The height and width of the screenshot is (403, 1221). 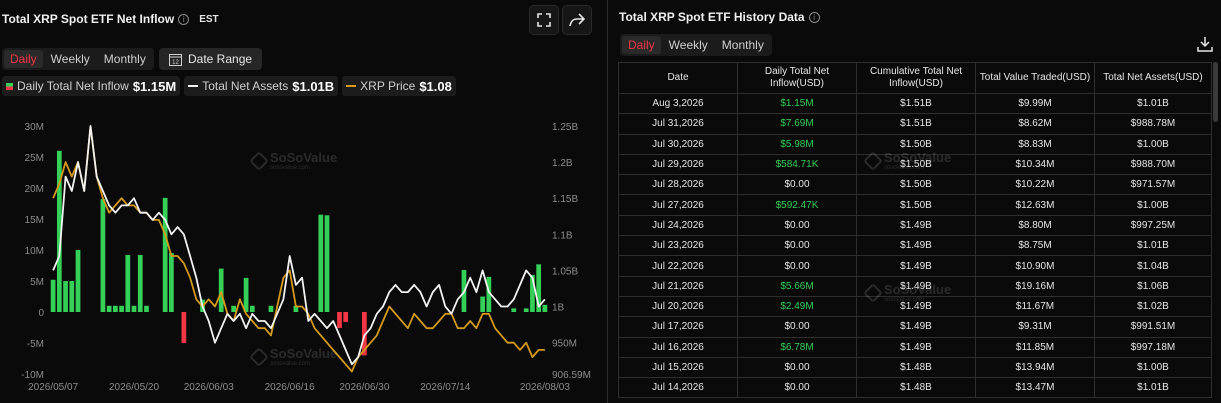 What do you see at coordinates (1035, 185) in the screenshot?
I see `table-cell: $10.22M` at bounding box center [1035, 185].